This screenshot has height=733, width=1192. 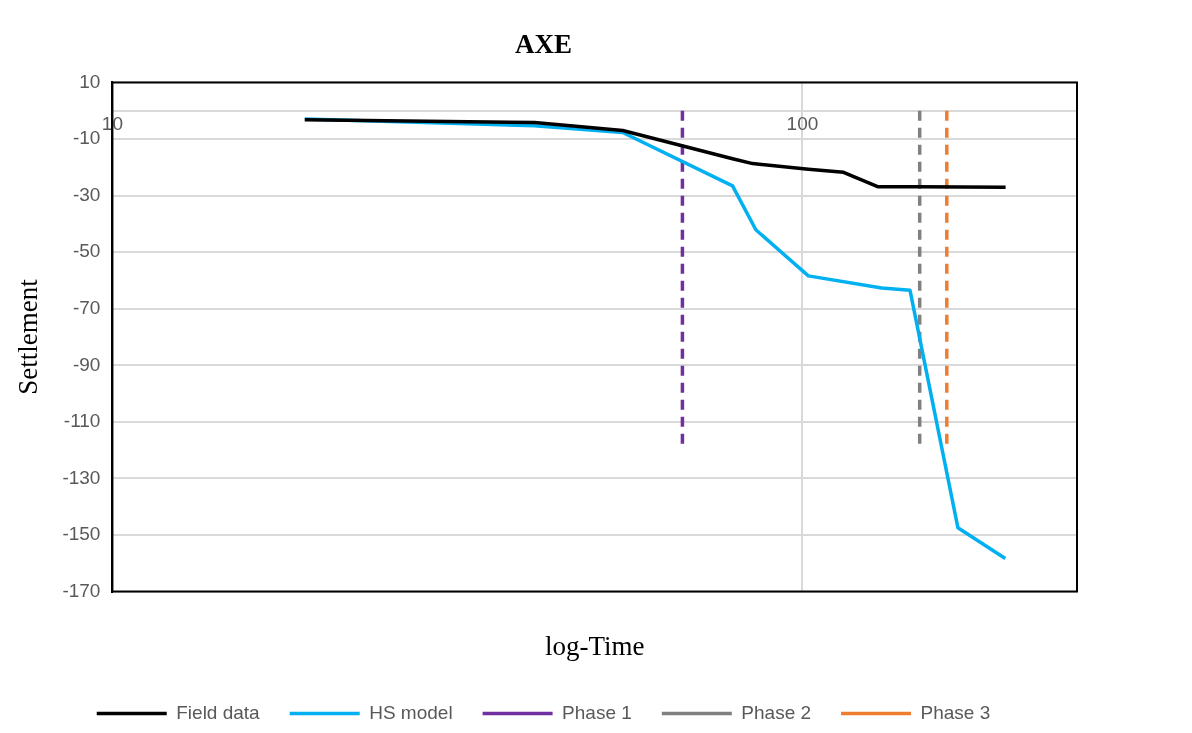 What do you see at coordinates (86, 364) in the screenshot?
I see `y-tick-label: -90` at bounding box center [86, 364].